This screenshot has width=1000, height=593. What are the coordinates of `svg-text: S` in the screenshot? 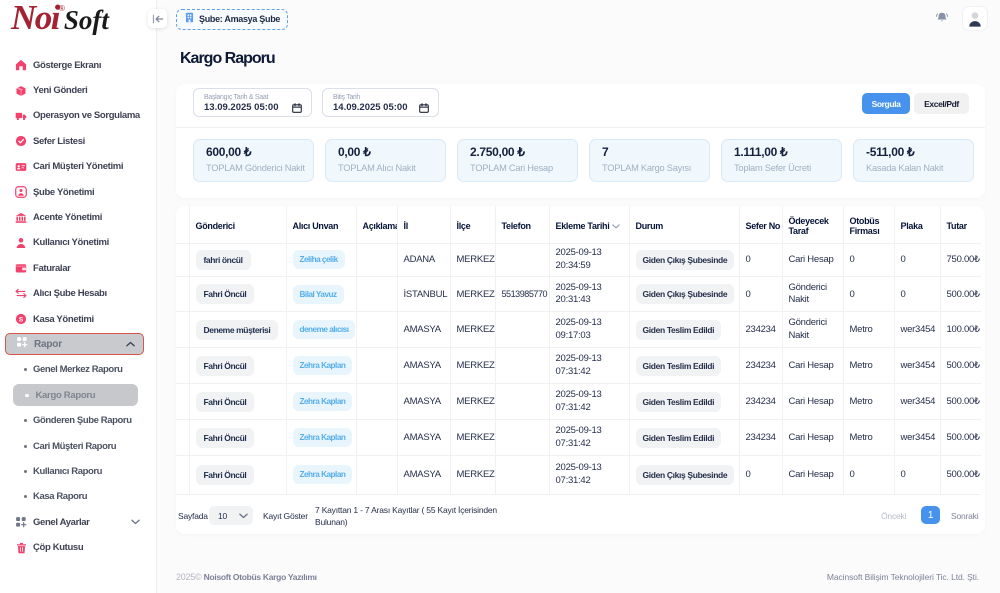 It's located at (21, 319).